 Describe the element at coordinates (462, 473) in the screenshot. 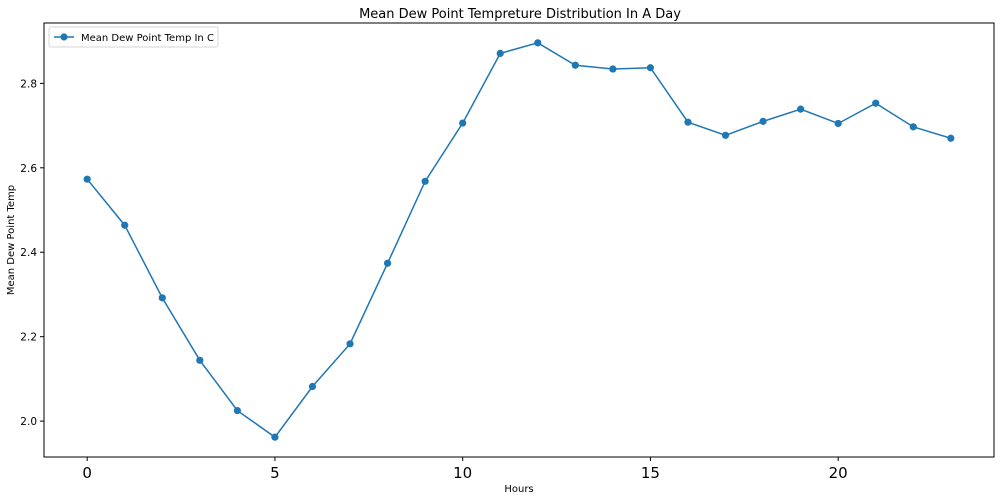

I see `x-tick-label: 10` at that location.